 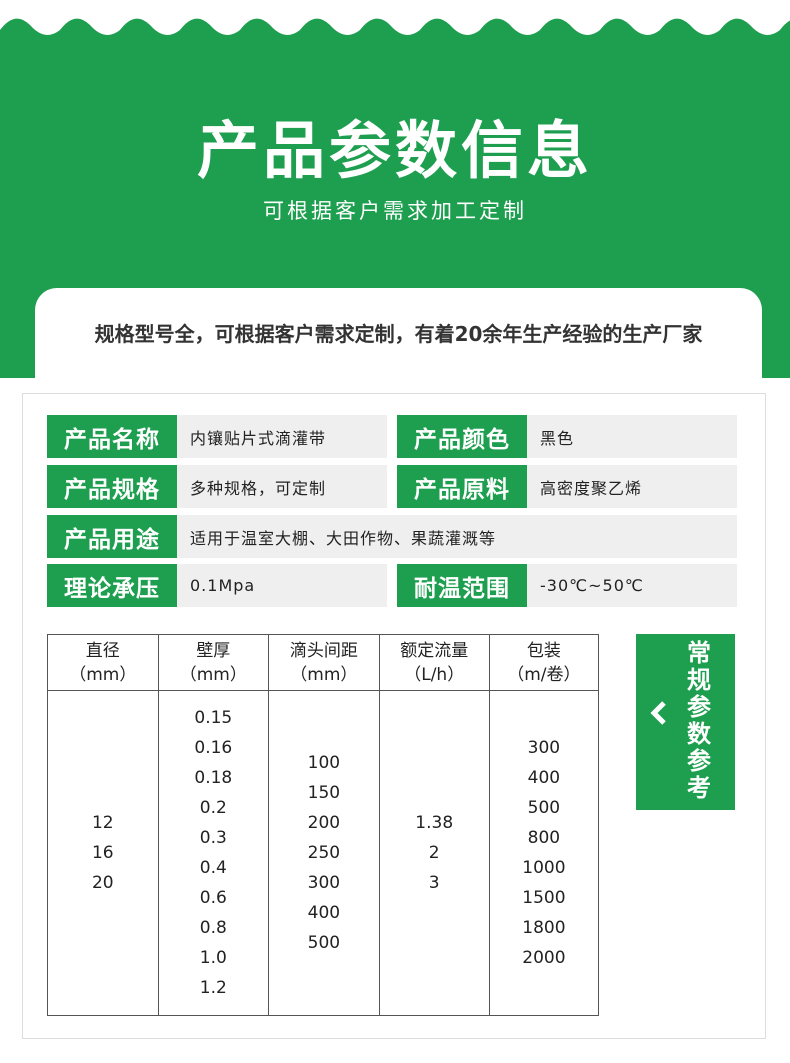 I want to click on column-cell: 0.15 0.16 0.18 0.2 0.3 0.4 0.6 0.8 1.0 1.2, so click(x=213, y=853).